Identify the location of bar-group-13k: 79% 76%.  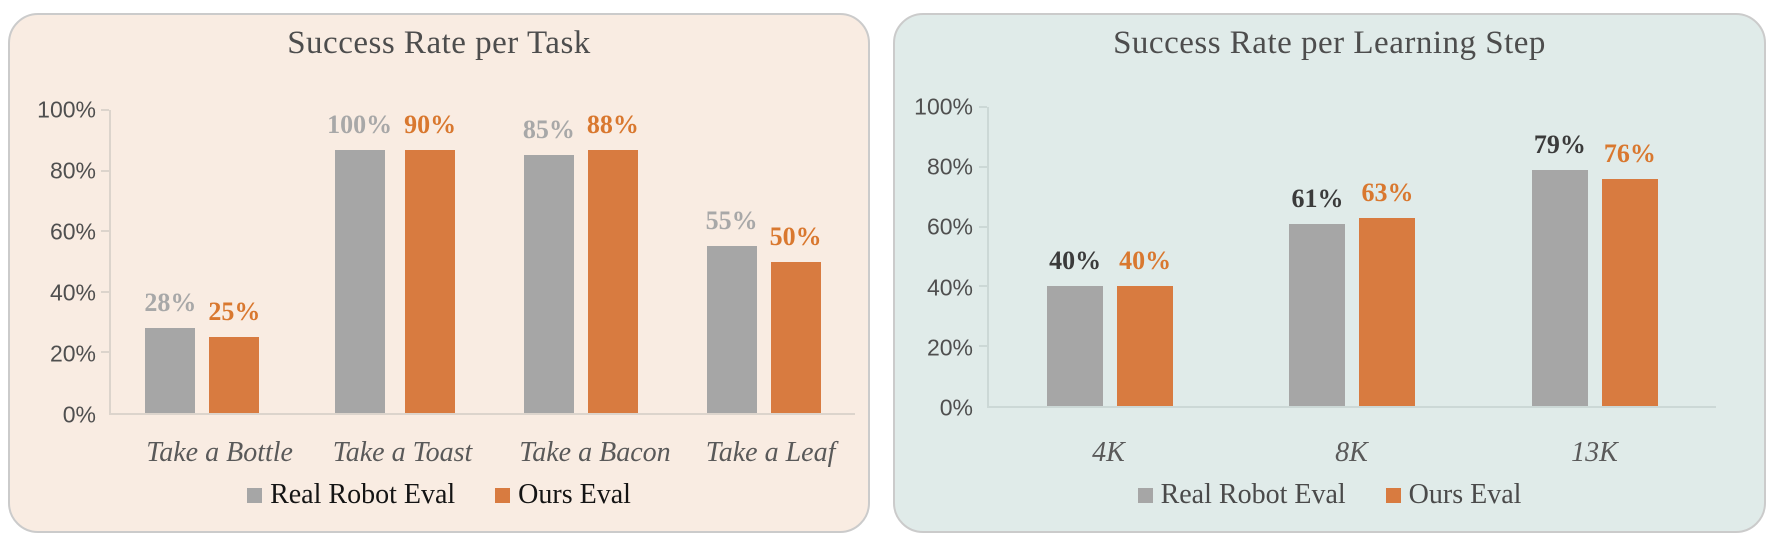
(1594, 256).